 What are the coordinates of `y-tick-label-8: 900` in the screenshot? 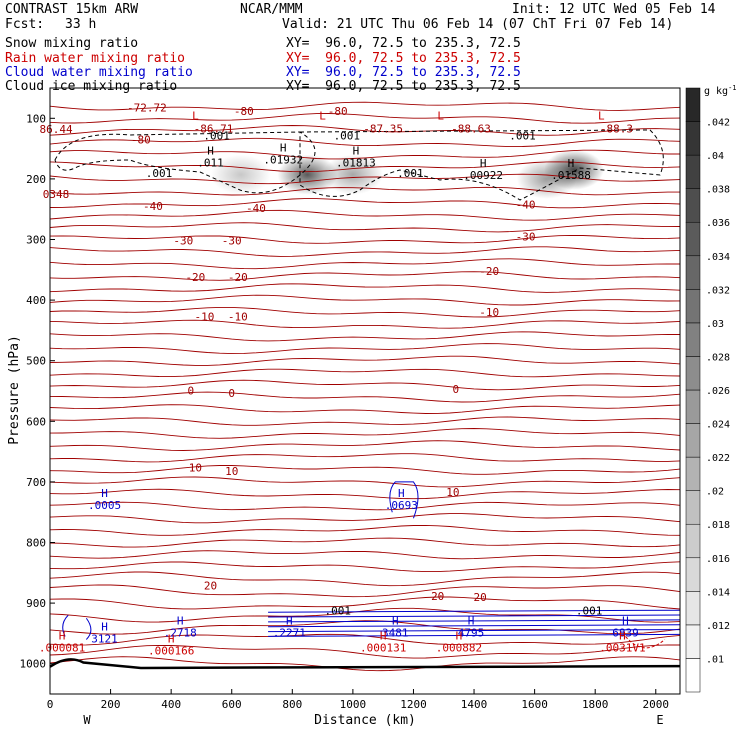 It's located at (36, 603).